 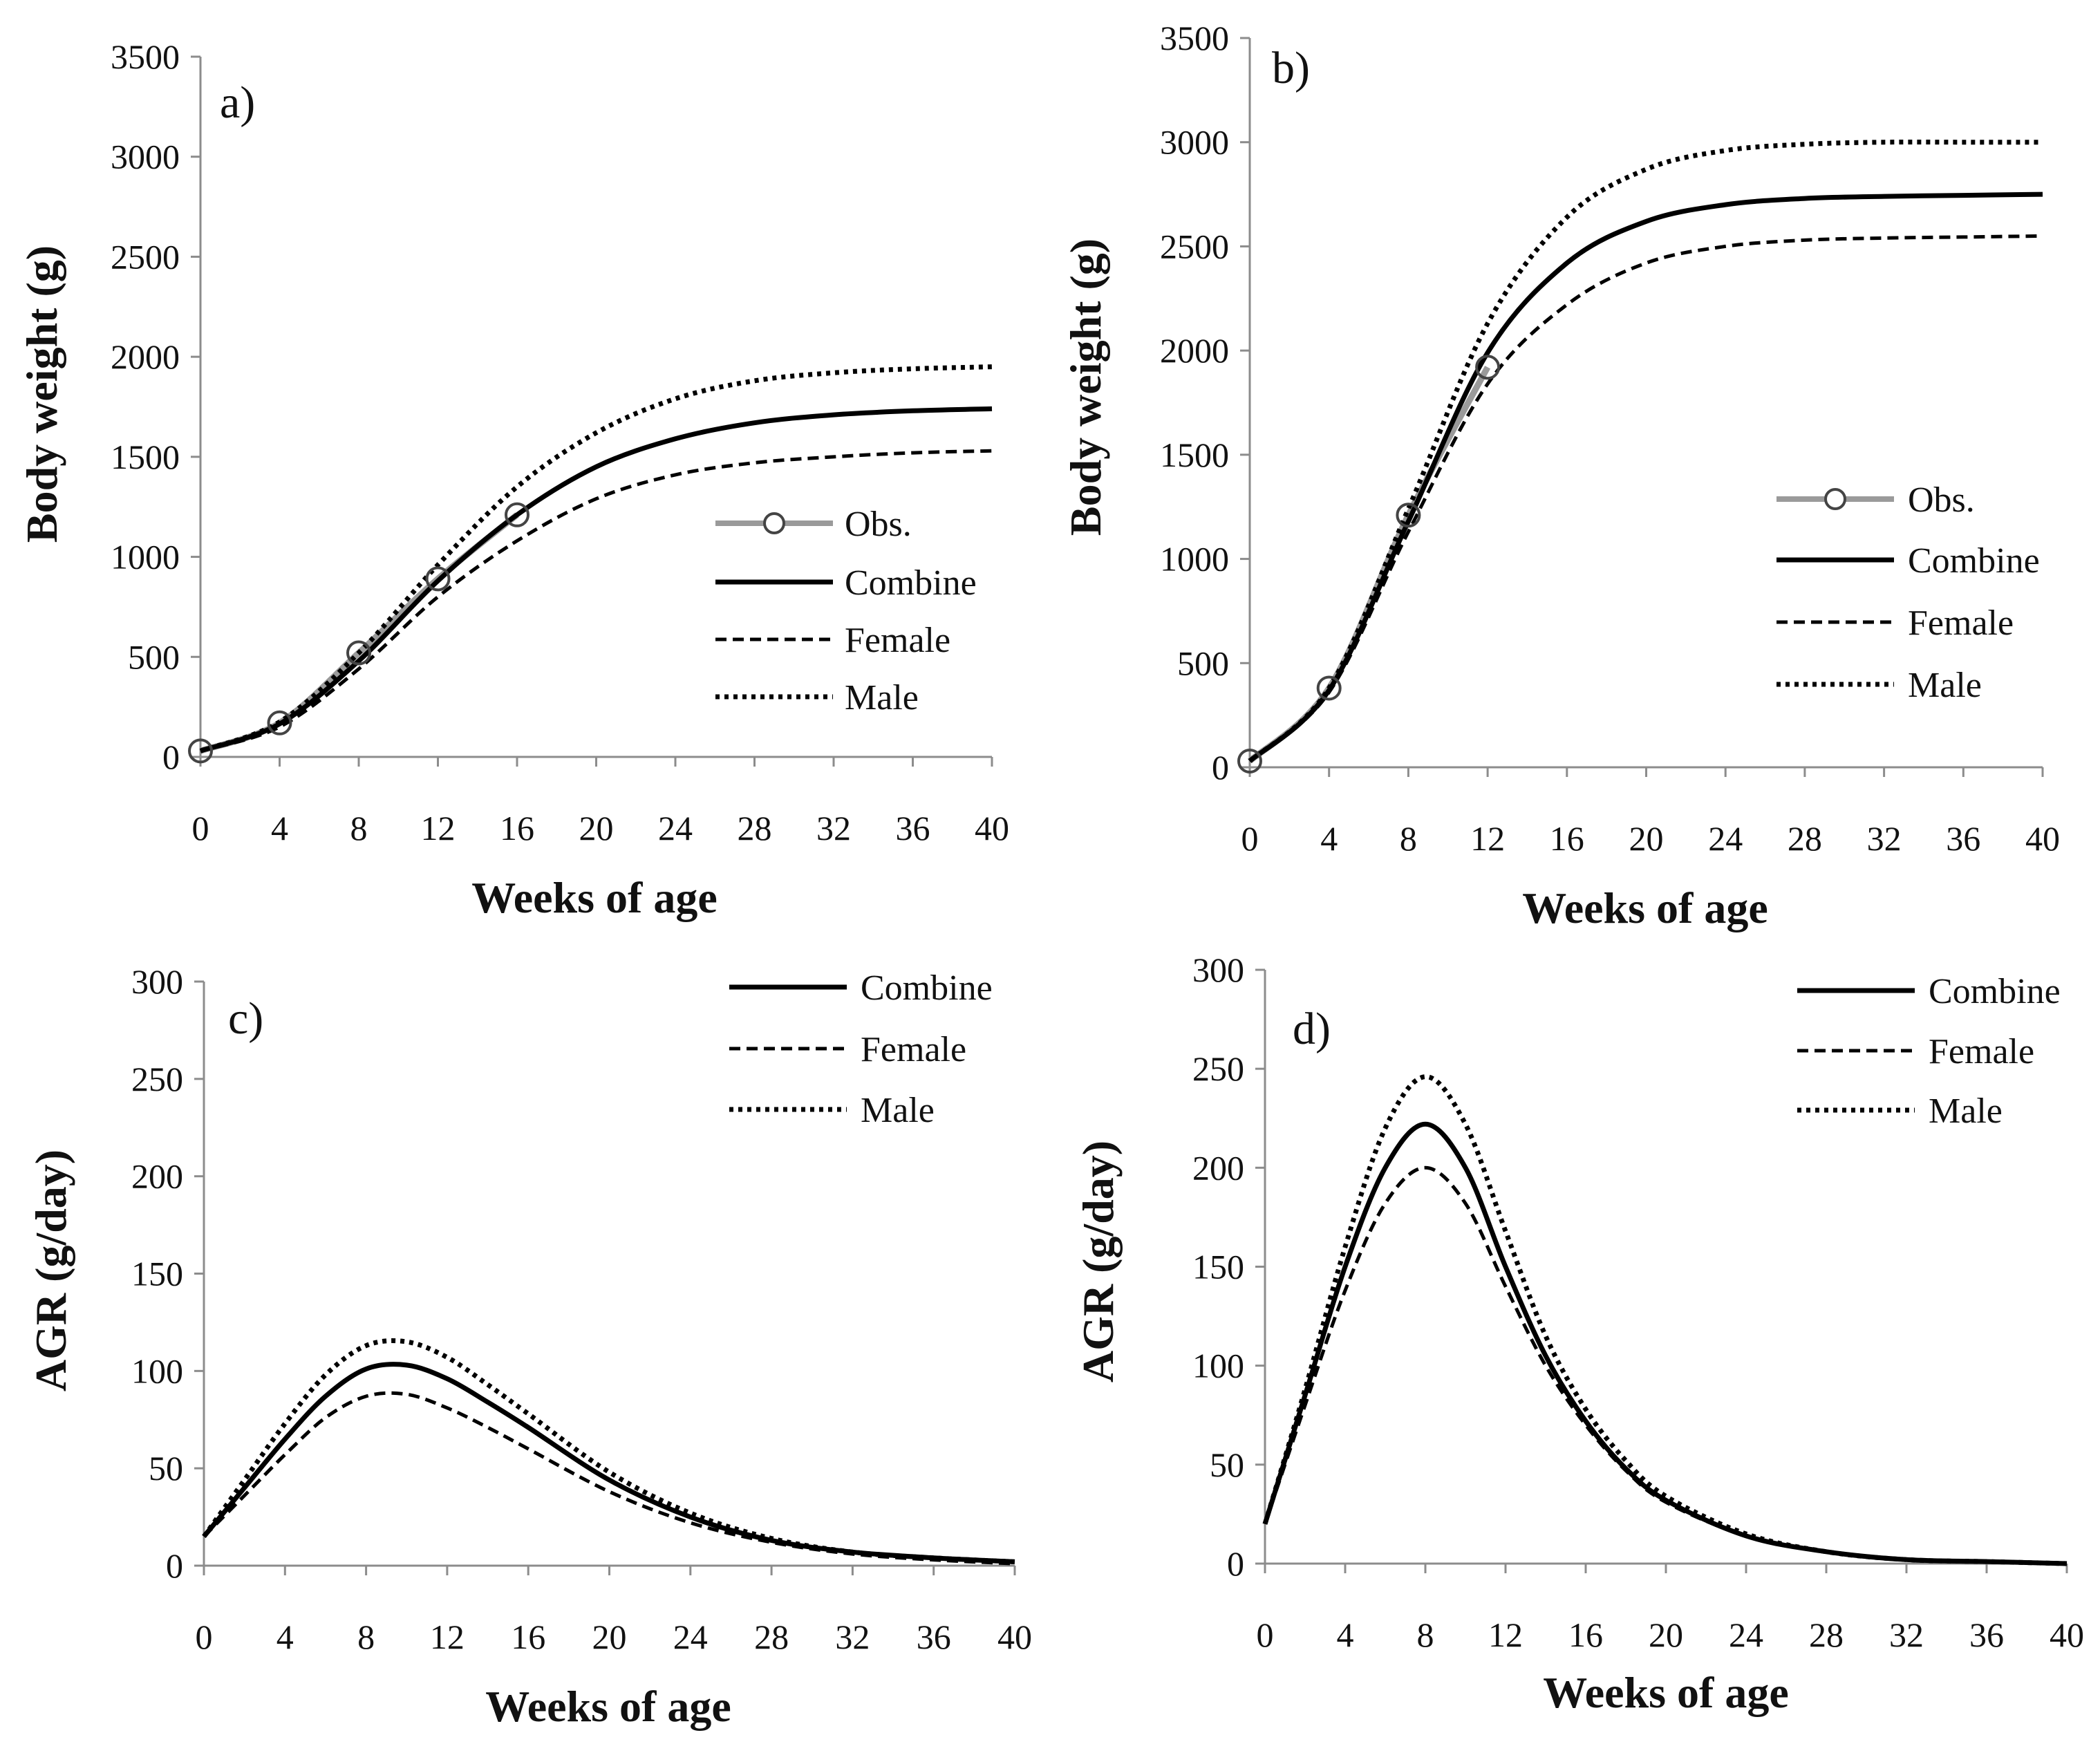 What do you see at coordinates (1908, 592) in the screenshot?
I see `panel-b-legend: Obs. Combine Female Male` at bounding box center [1908, 592].